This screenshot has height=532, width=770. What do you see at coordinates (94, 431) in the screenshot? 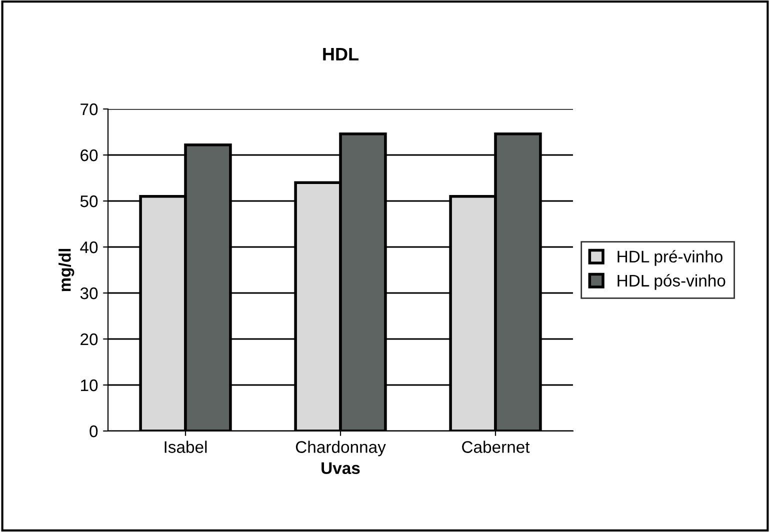
I see `y-tick-label: 0` at bounding box center [94, 431].